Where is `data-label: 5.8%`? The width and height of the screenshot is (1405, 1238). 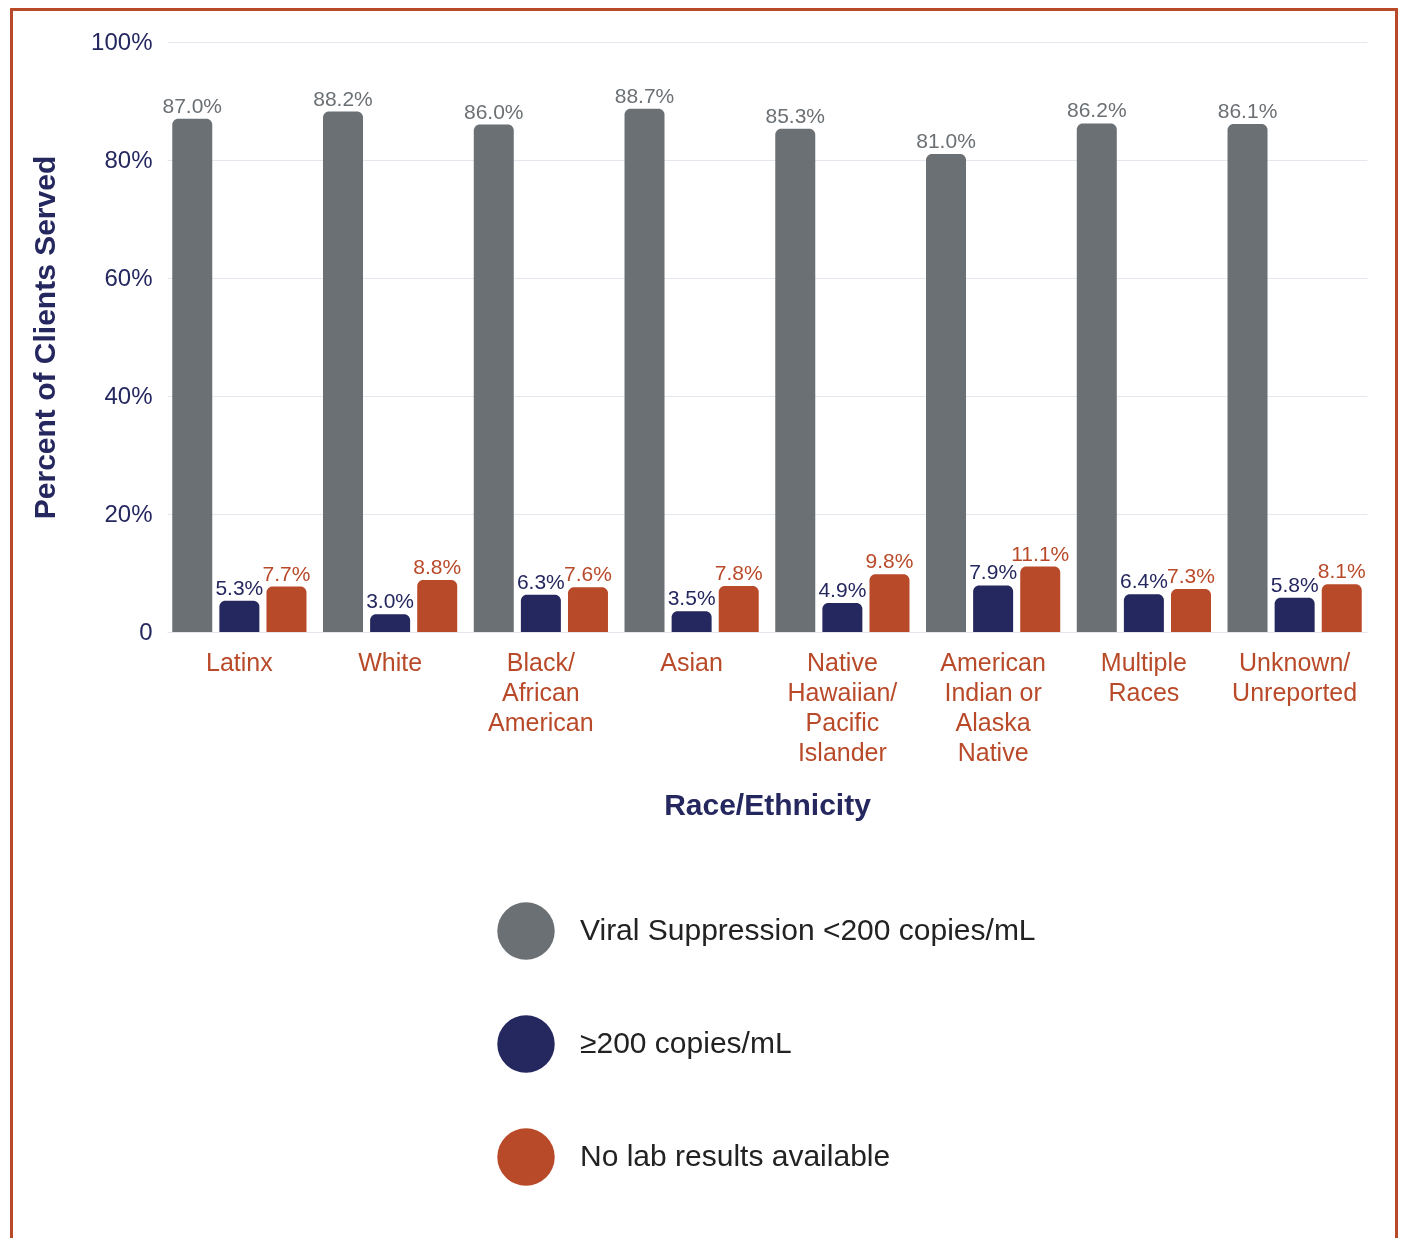 data-label: 5.8% is located at coordinates (1294, 584).